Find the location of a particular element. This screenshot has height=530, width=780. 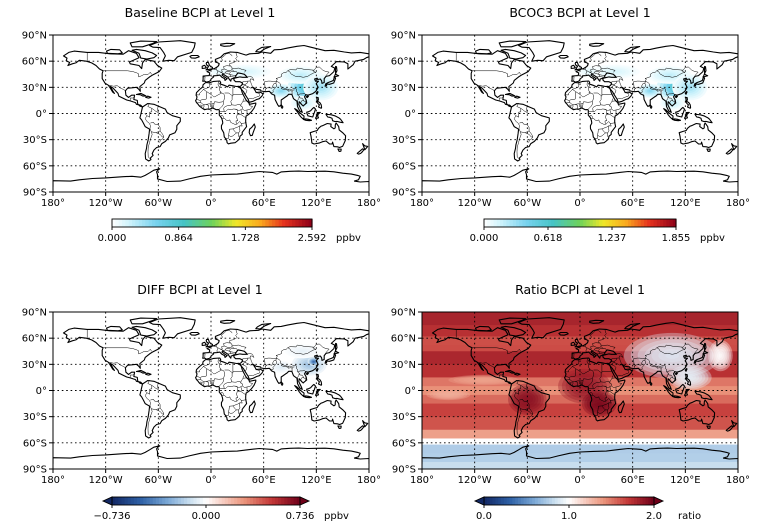

y-tick-label: 30°N is located at coordinates (34, 365).